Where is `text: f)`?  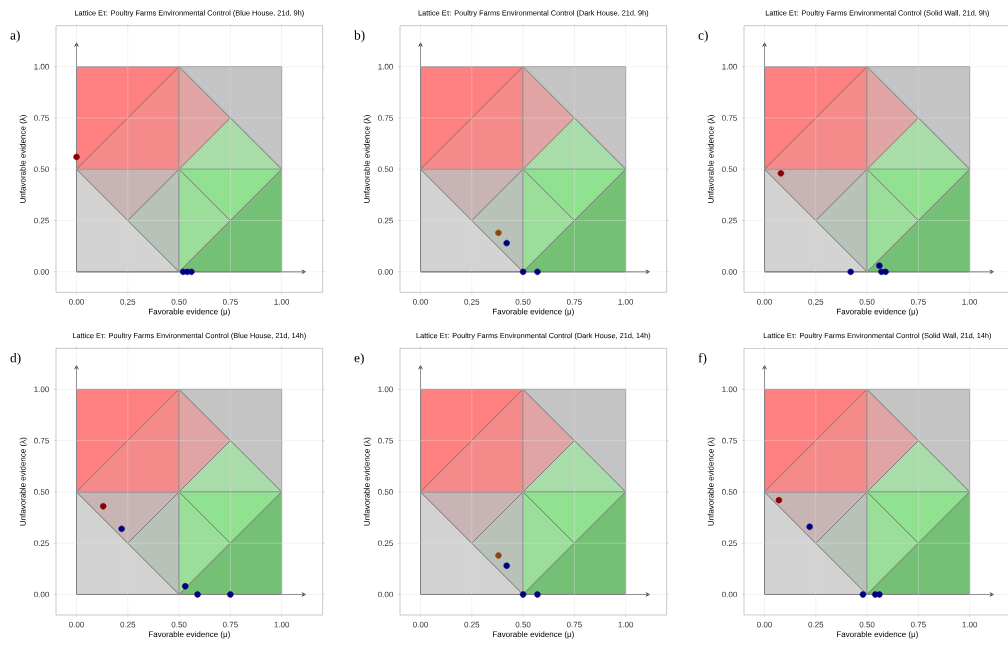
text: f) is located at coordinates (702, 359).